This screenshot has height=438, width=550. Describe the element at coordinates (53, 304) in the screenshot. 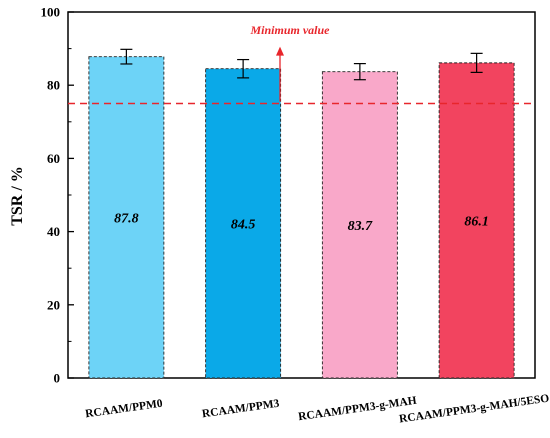

I see `y-tick-label: 20` at that location.